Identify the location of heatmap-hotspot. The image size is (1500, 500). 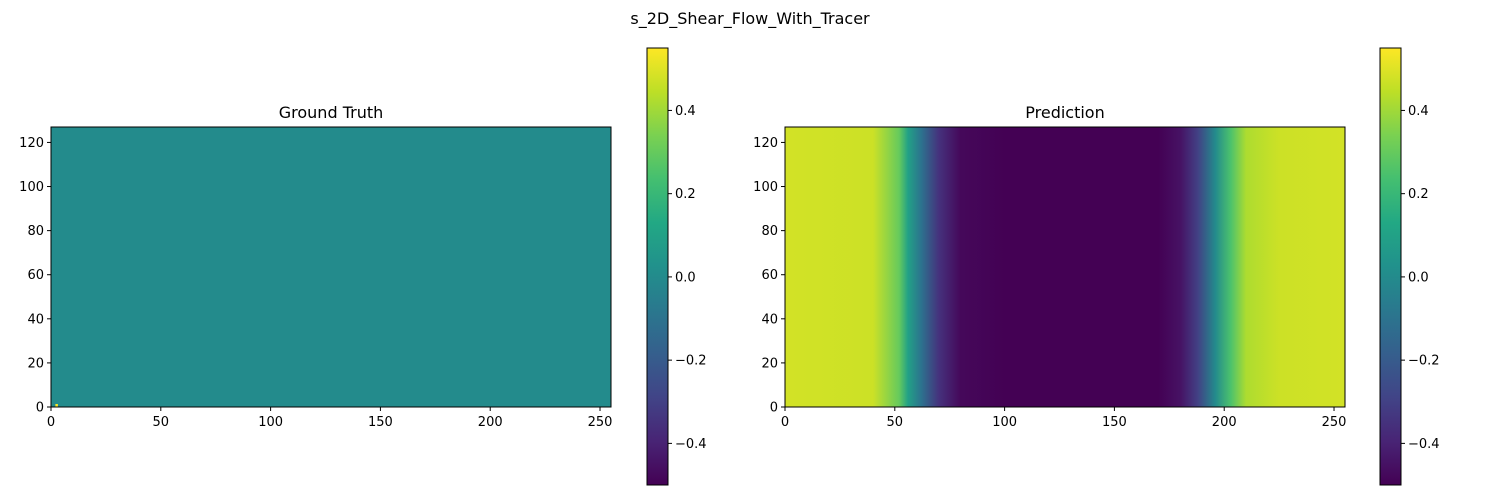
(56, 405).